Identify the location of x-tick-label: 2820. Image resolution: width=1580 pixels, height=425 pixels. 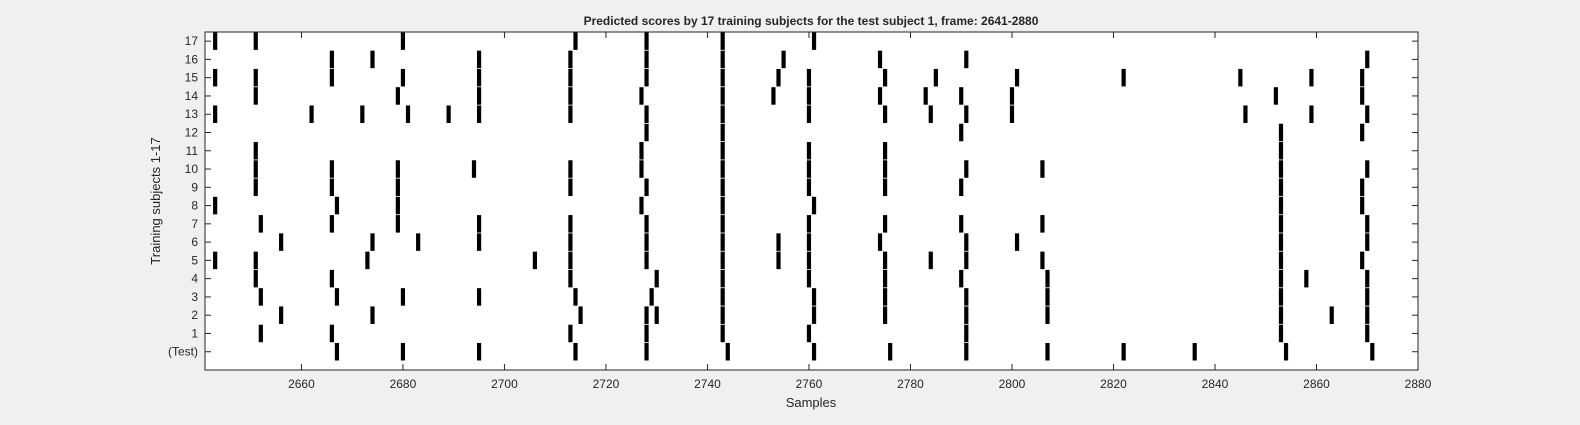
(1113, 384).